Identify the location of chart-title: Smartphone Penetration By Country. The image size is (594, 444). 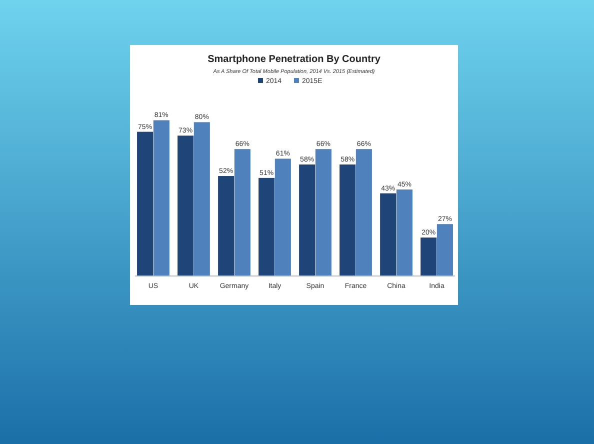
(294, 59).